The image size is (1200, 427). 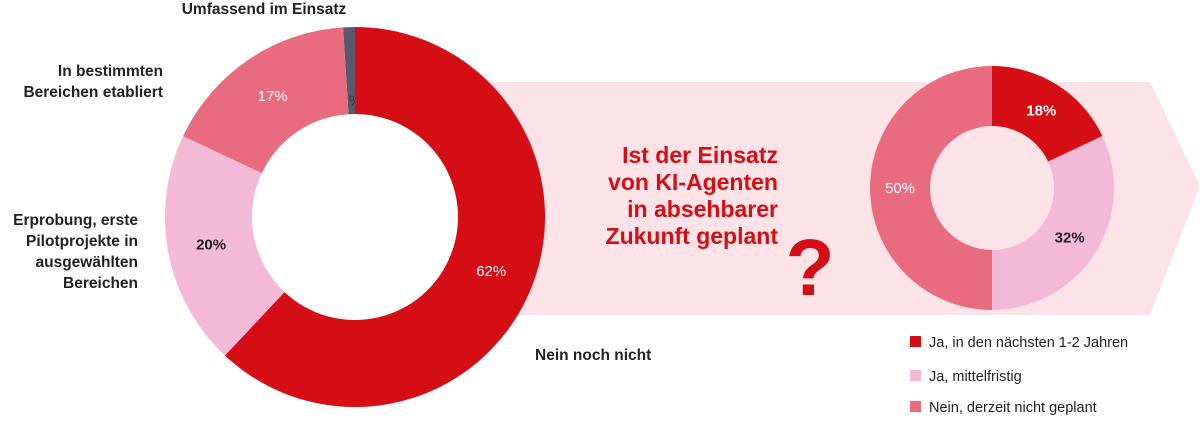 What do you see at coordinates (1013, 408) in the screenshot?
I see `legend-label-2: Nein, derzeit nicht geplant` at bounding box center [1013, 408].